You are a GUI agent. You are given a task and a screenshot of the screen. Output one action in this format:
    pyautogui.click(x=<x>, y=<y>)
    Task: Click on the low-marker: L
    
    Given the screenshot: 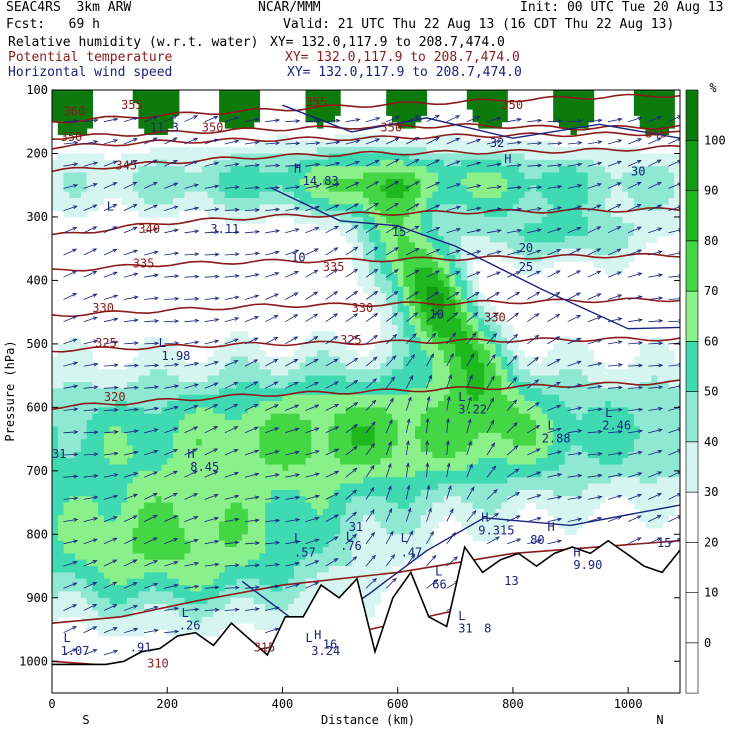 What is the action you would take?
    pyautogui.click(x=461, y=397)
    